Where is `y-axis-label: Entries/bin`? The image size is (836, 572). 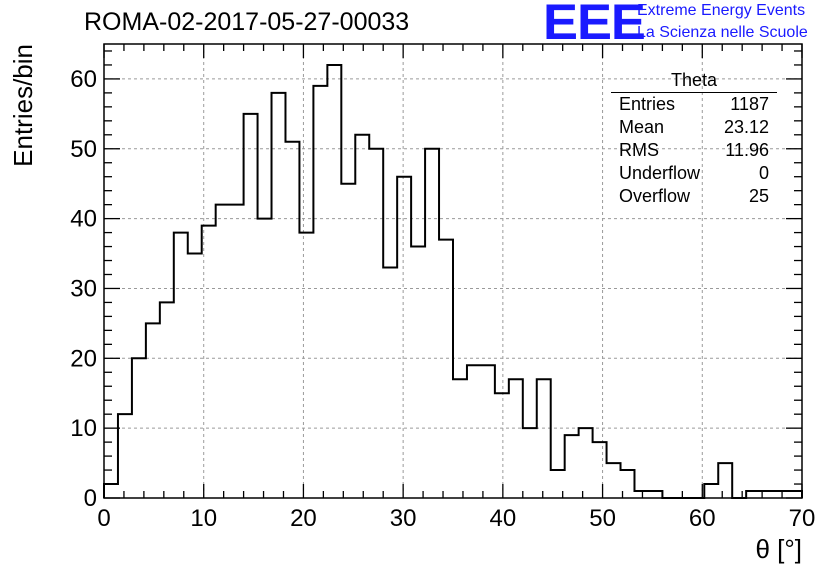 y-axis-label: Entries/bin is located at coordinates (23, 105).